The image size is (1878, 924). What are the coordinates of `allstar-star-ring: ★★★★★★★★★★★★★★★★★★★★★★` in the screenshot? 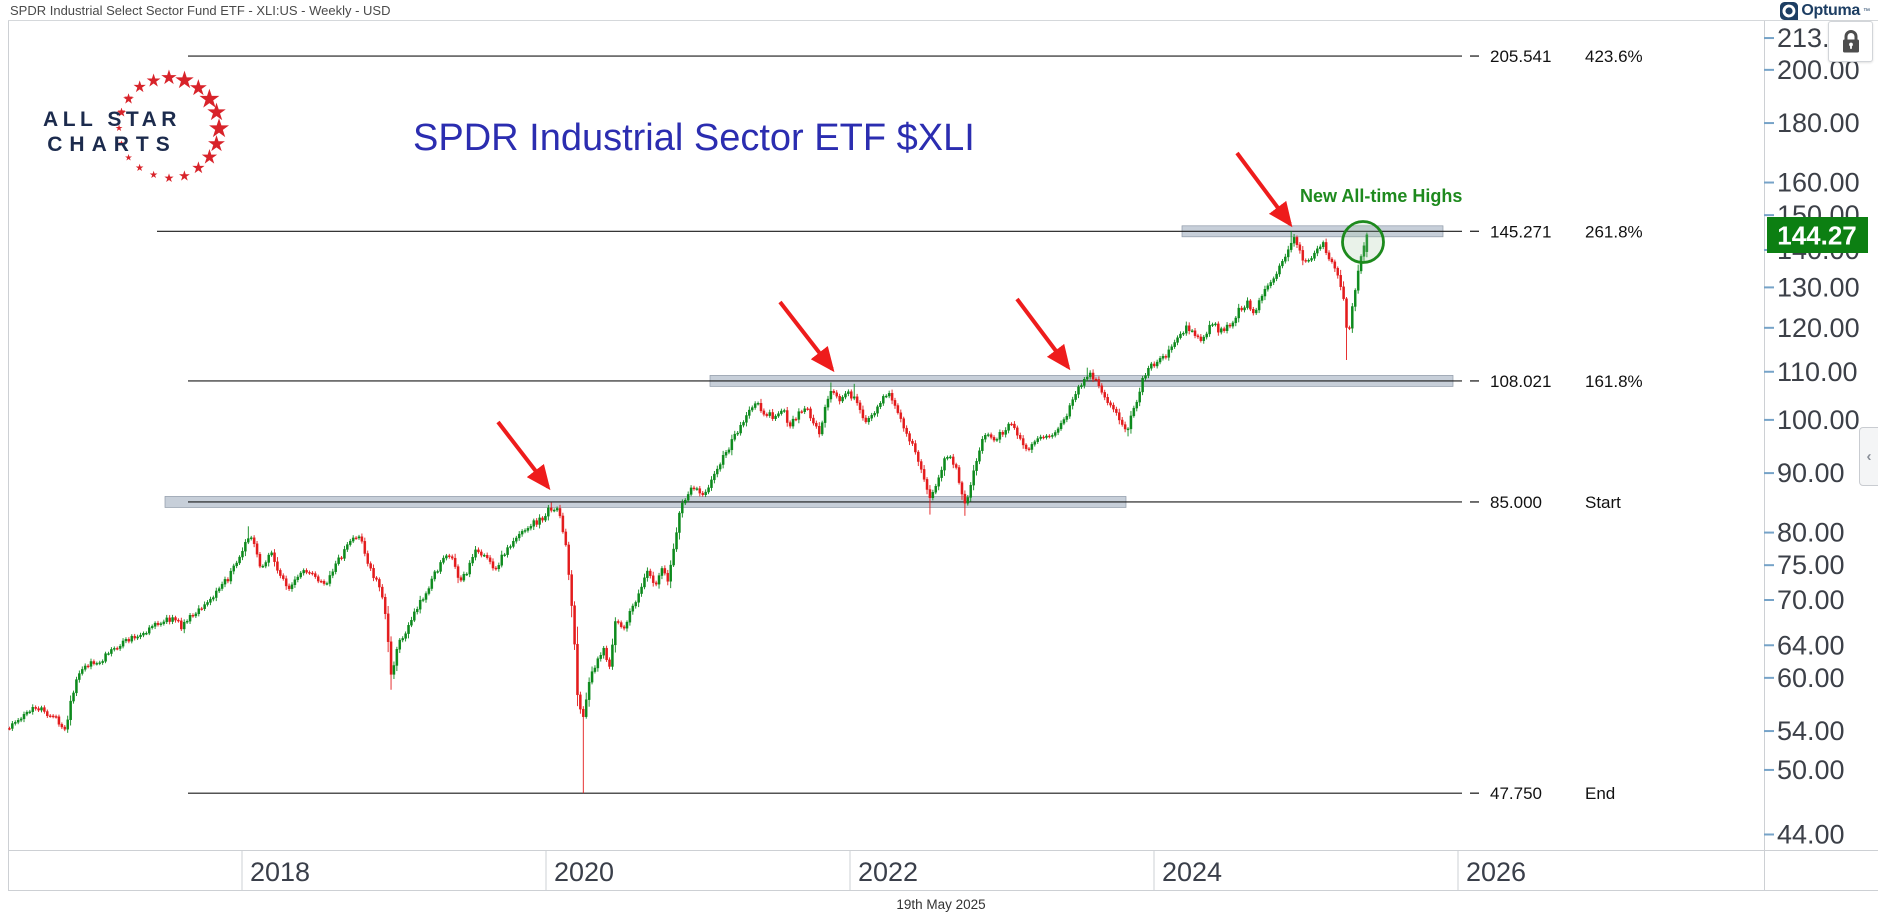 It's located at (173, 126).